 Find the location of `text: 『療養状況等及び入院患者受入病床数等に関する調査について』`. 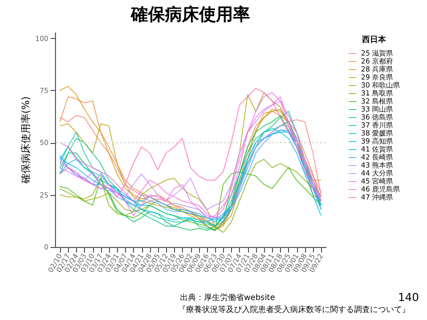

text: 『療養状況等及び入院患者受入病床数等に関する調査について』 is located at coordinates (294, 309).